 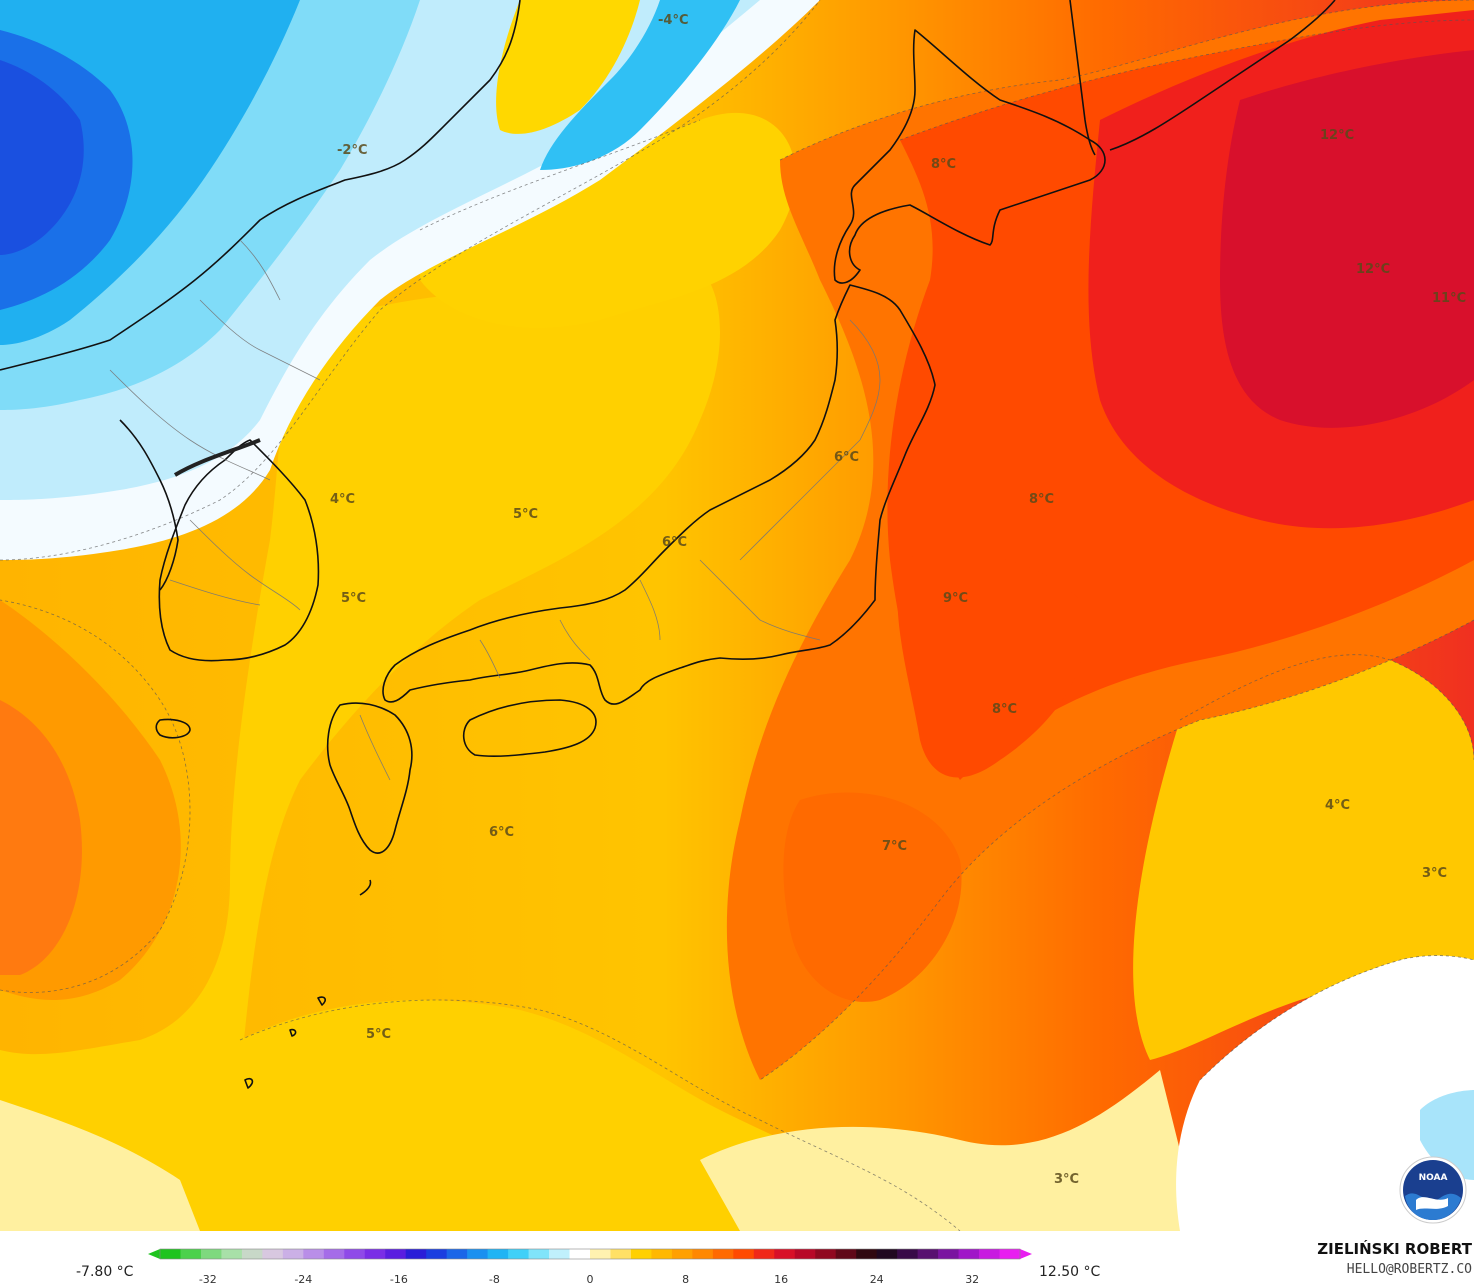 What do you see at coordinates (208, 1279) in the screenshot?
I see `legend-tick-label: -32` at bounding box center [208, 1279].